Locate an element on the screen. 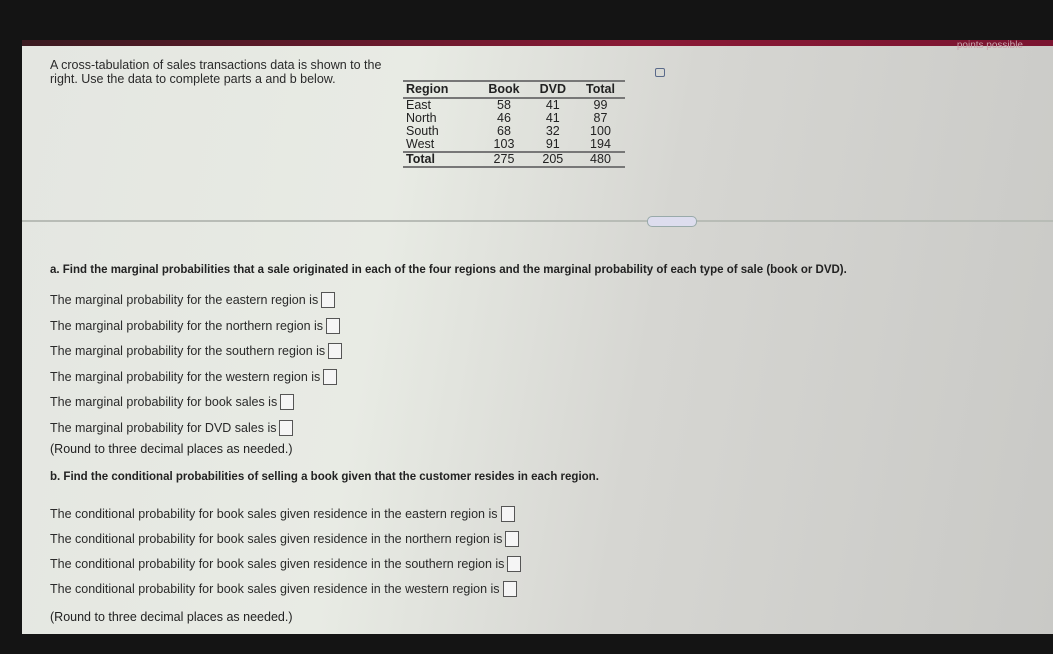 The height and width of the screenshot is (654, 1053). table-cell: 194 is located at coordinates (600, 144).